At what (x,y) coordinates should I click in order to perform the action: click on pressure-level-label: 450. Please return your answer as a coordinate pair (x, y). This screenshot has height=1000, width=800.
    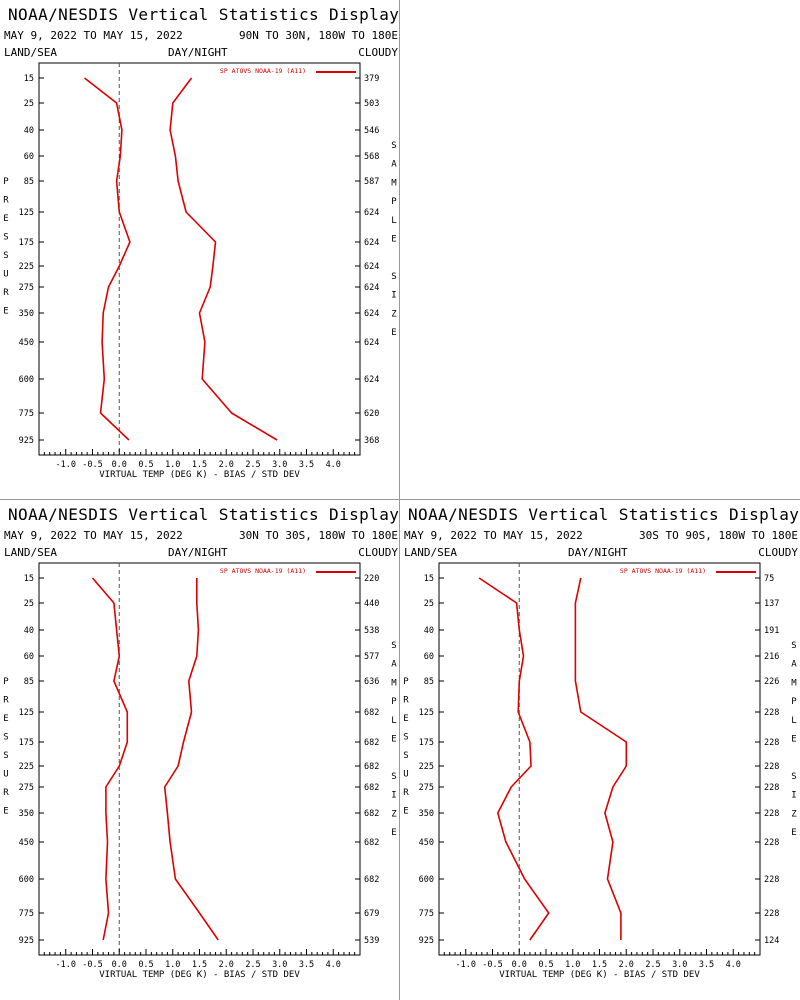
    Looking at the image, I should click on (426, 843).